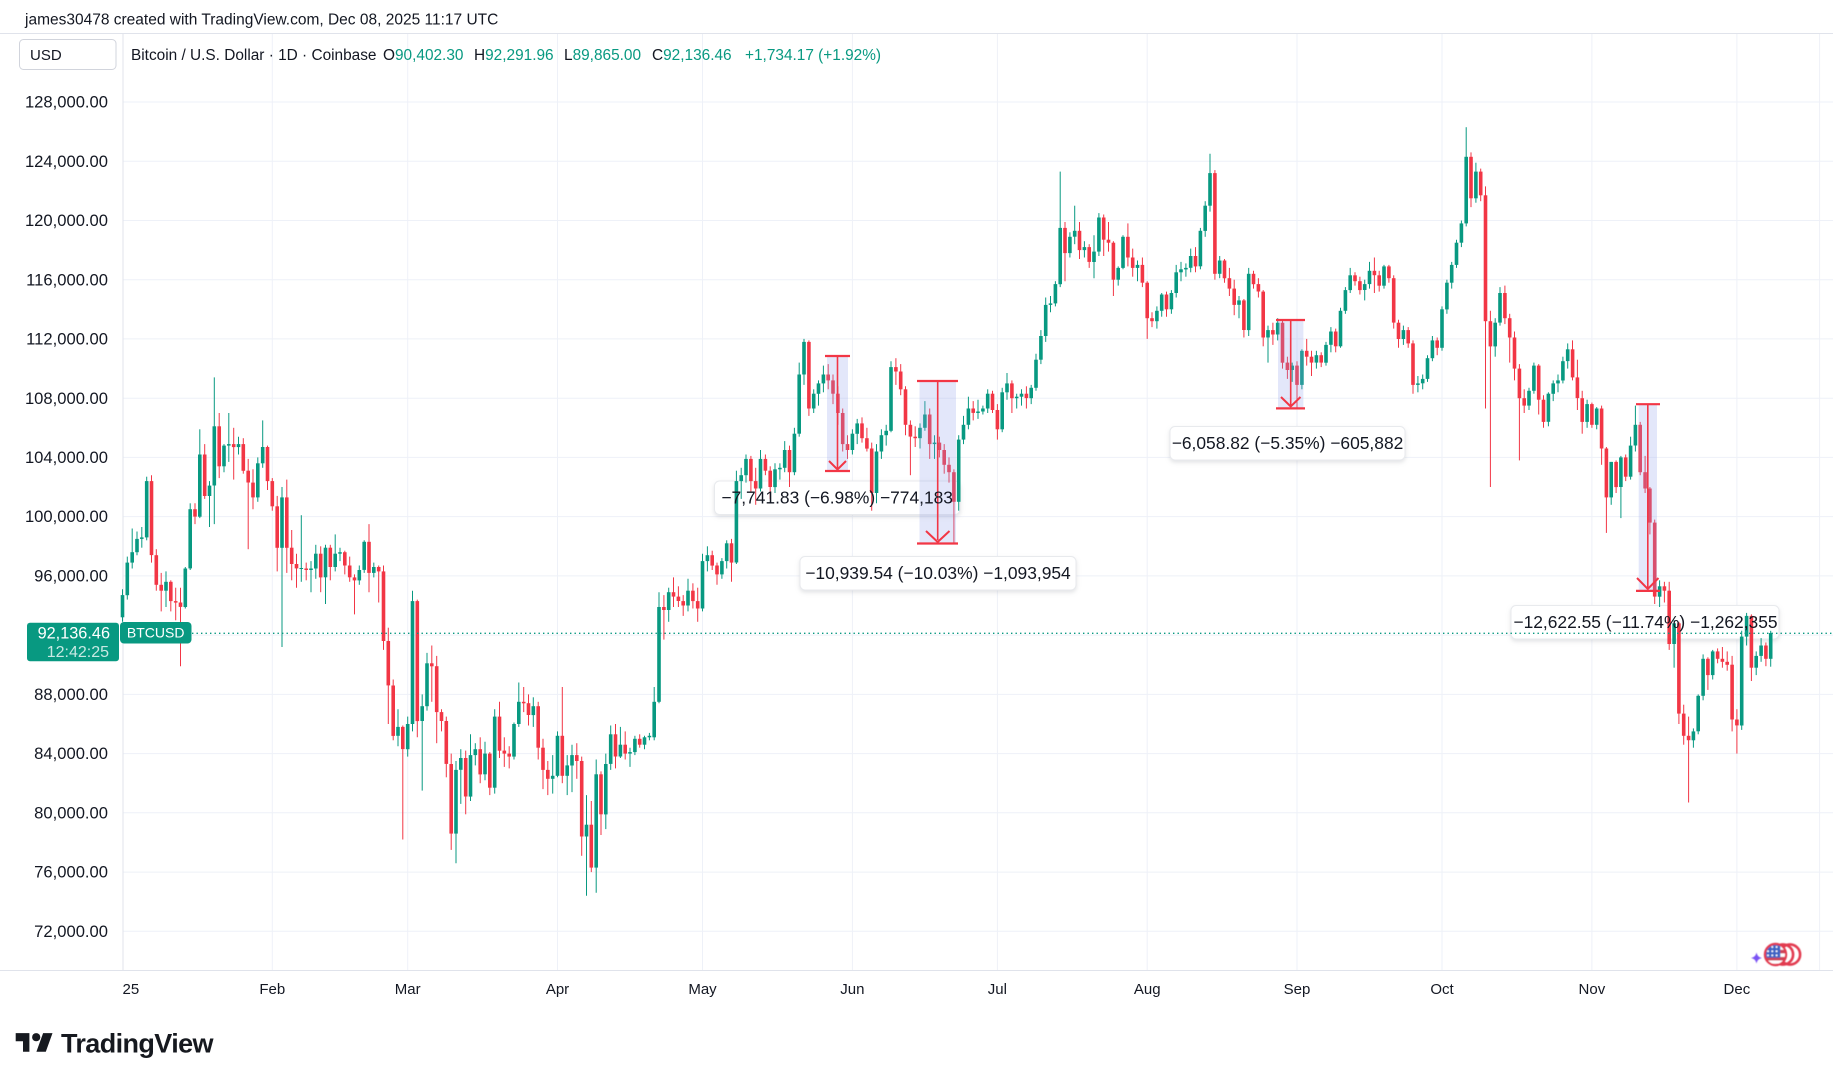 The image size is (1833, 1085). I want to click on svg-text: TradingView, so click(138, 1044).